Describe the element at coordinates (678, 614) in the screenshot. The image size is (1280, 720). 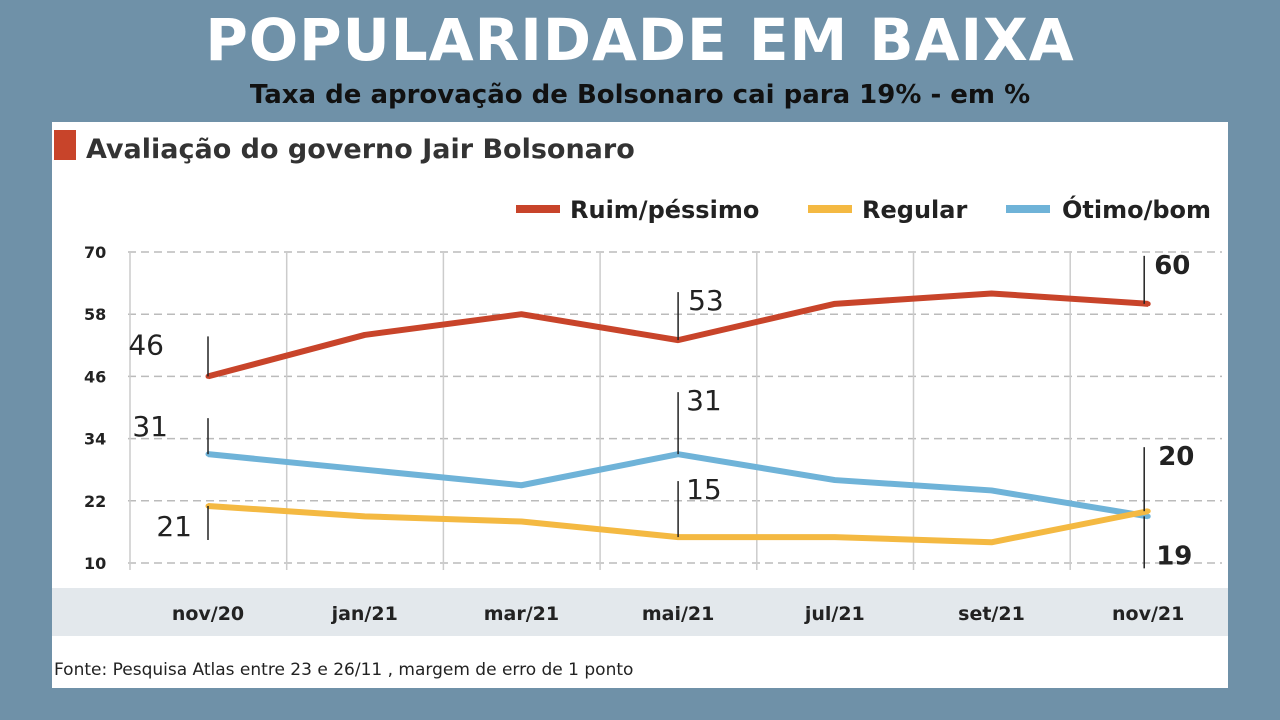
I see `x-tick-label: mai/21` at that location.